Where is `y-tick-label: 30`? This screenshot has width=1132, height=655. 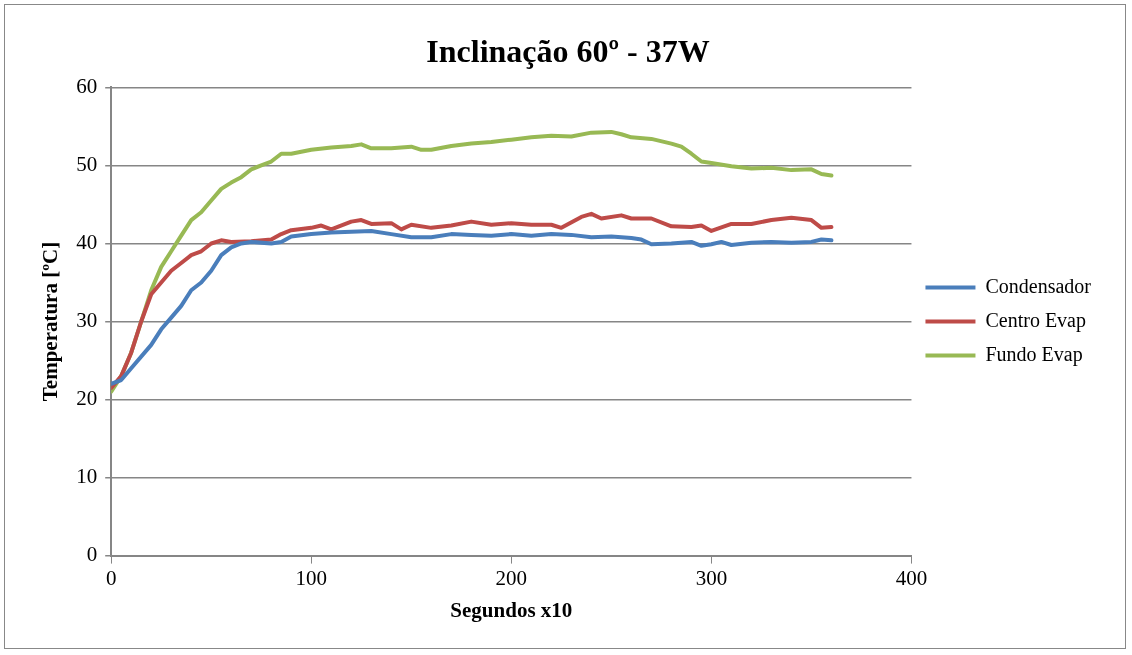
y-tick-label: 30 is located at coordinates (87, 320).